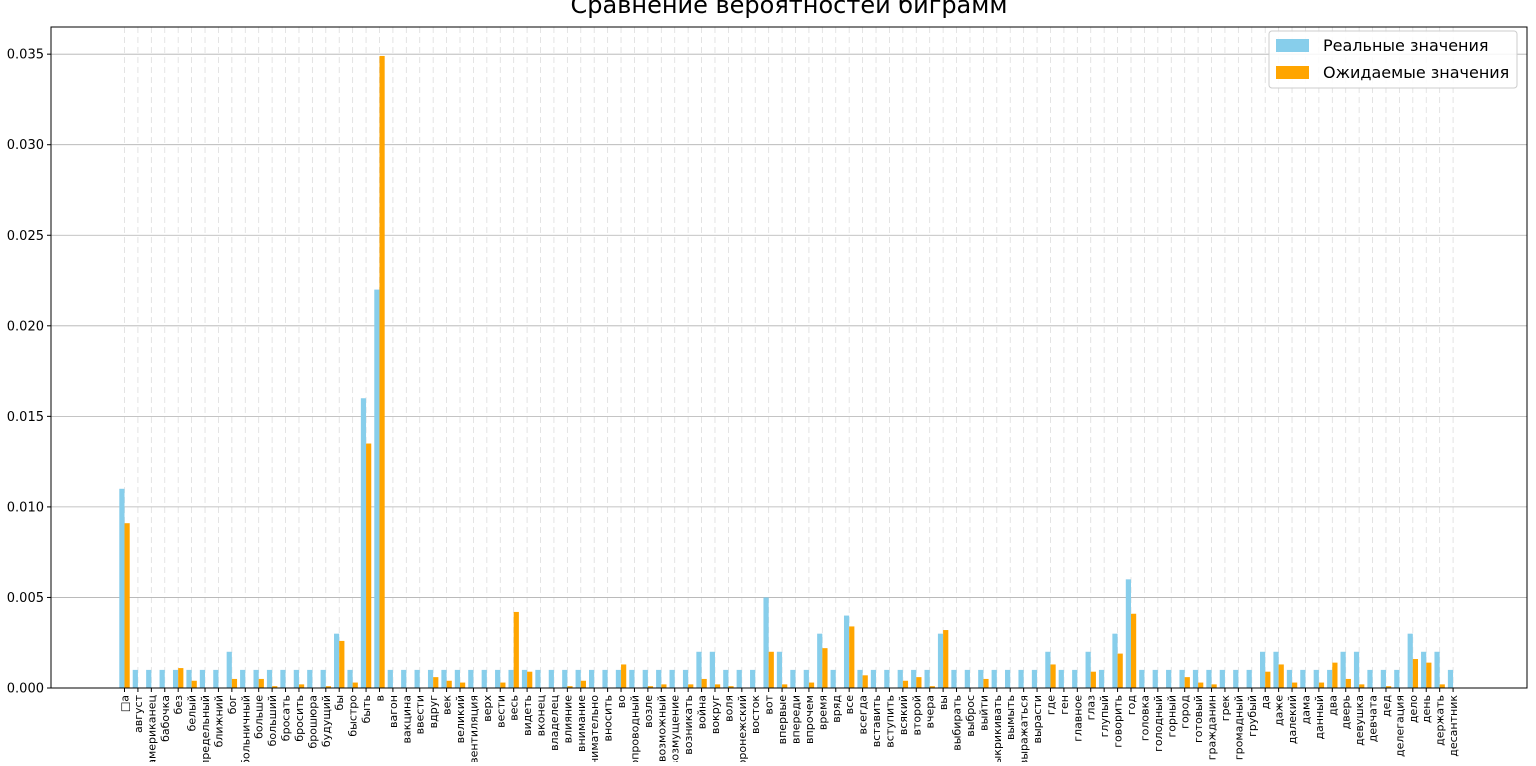 This screenshot has height=766, width=1536. Describe the element at coordinates (1440, 720) in the screenshot. I see `x-tick-label: держать` at that location.